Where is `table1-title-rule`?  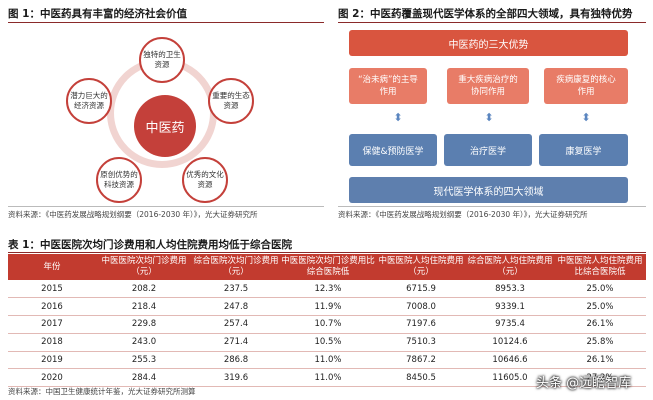
table1-title-rule is located at coordinates (327, 252).